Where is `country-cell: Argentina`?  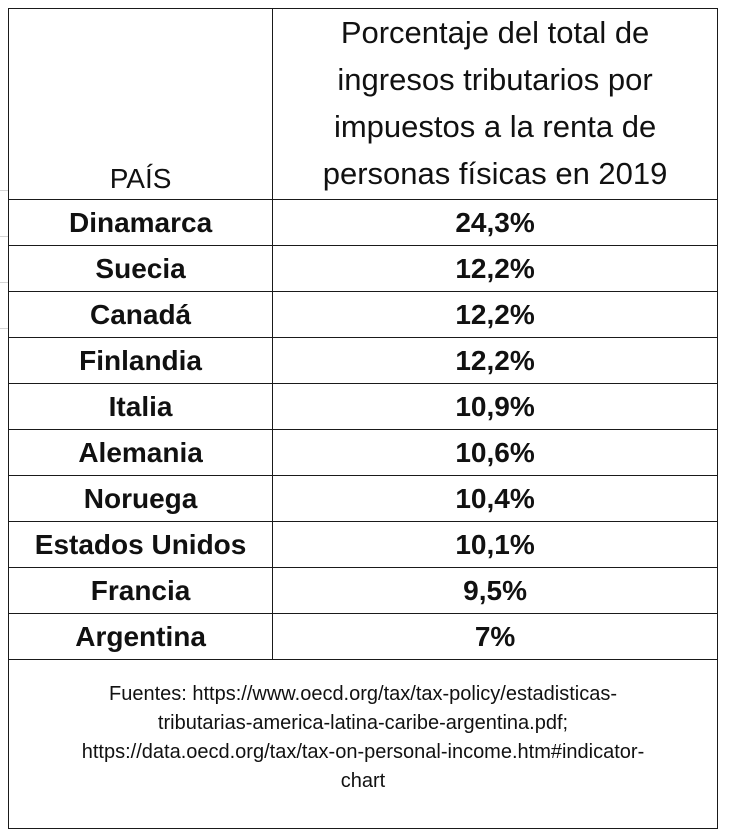
country-cell: Argentina is located at coordinates (140, 636).